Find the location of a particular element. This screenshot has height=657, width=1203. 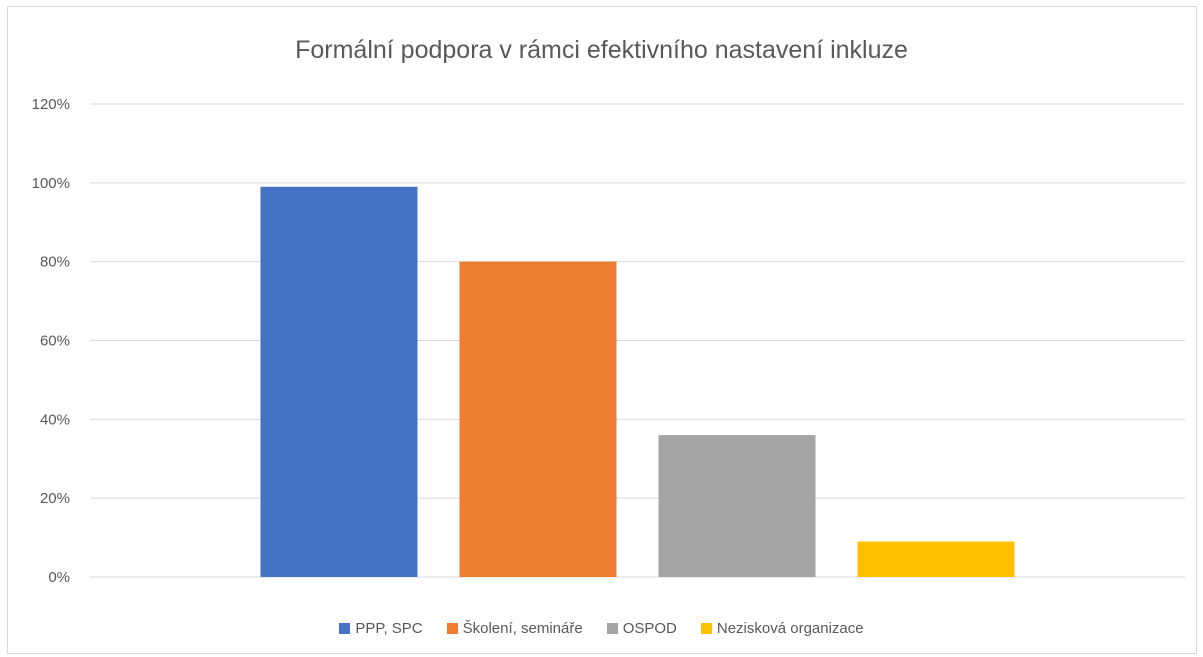

y-tick-label: 40% is located at coordinates (55, 419).